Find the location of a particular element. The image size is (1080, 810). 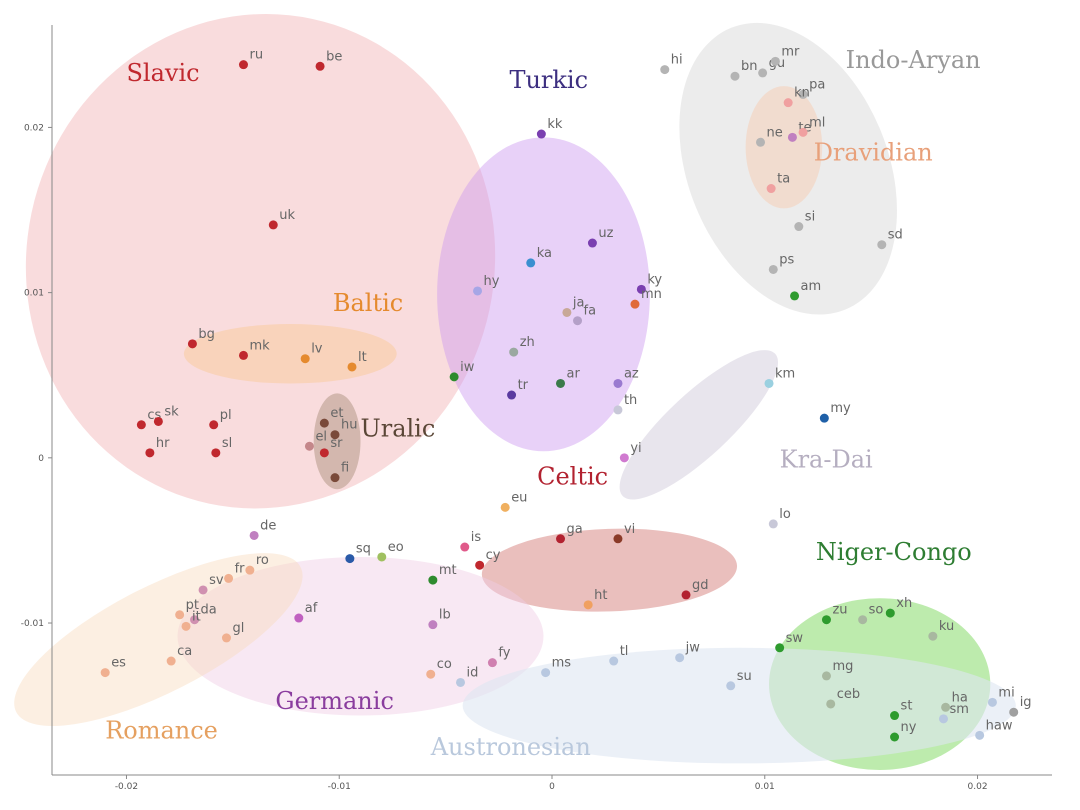

point-hy is located at coordinates (478, 291).